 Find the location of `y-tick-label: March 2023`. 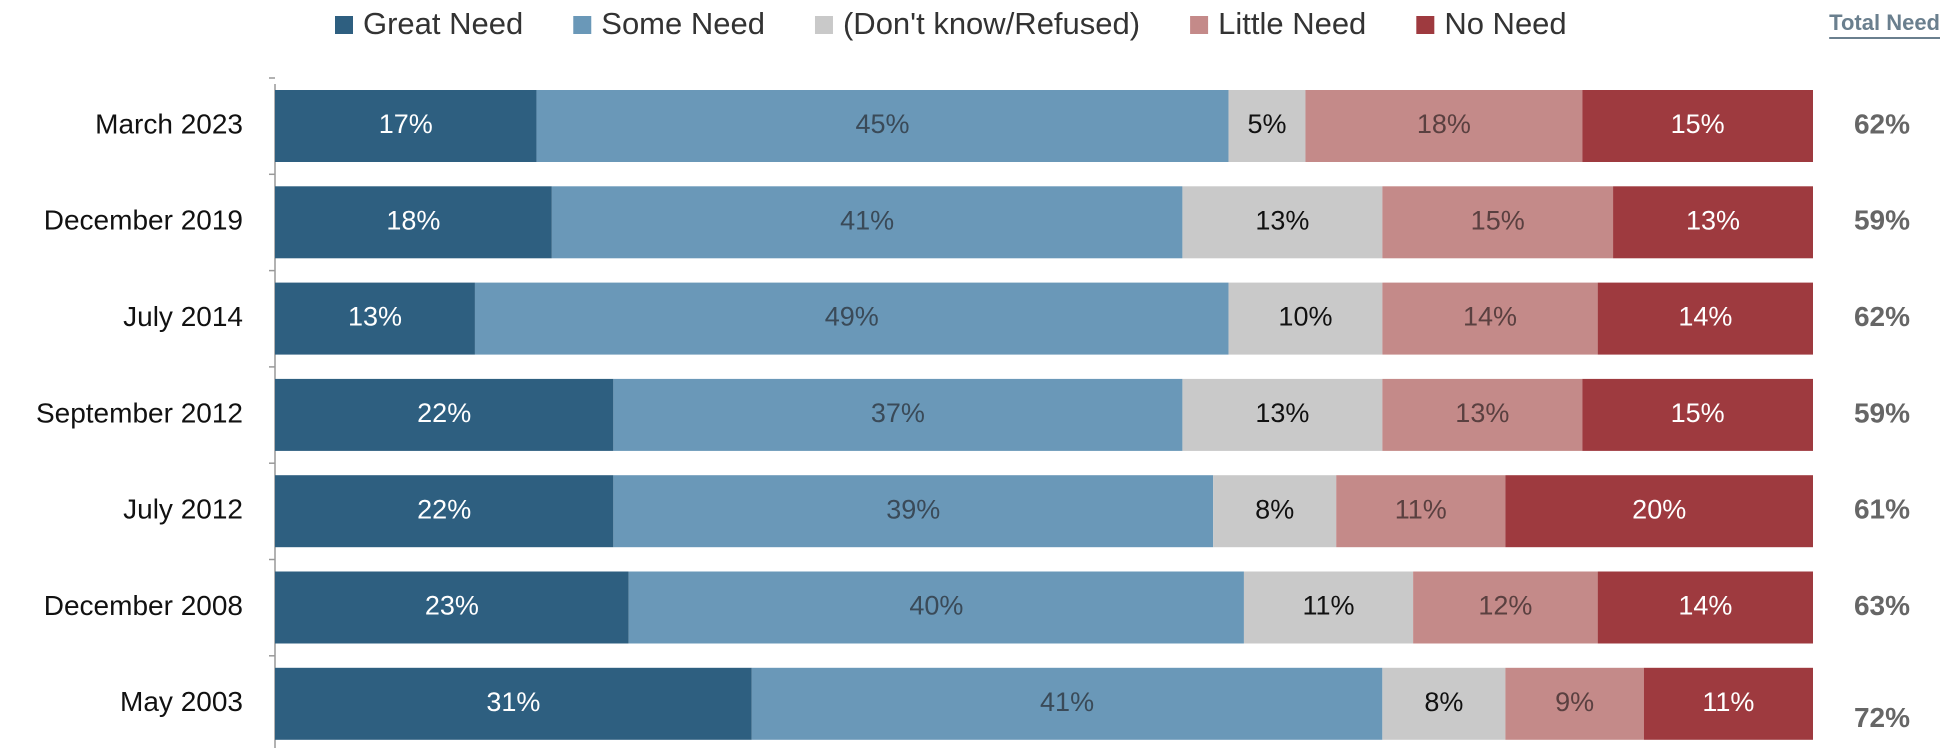

y-tick-label: March 2023 is located at coordinates (169, 123).